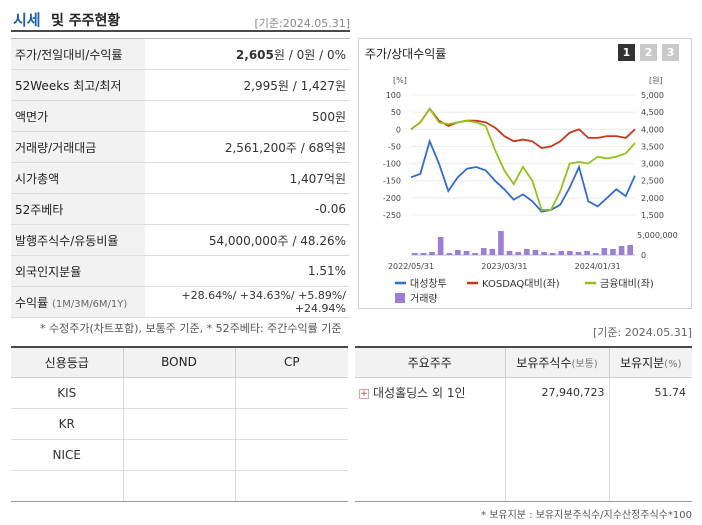 The width and height of the screenshot is (702, 525). I want to click on table-row: 시가총액 1,407억원, so click(180, 178).